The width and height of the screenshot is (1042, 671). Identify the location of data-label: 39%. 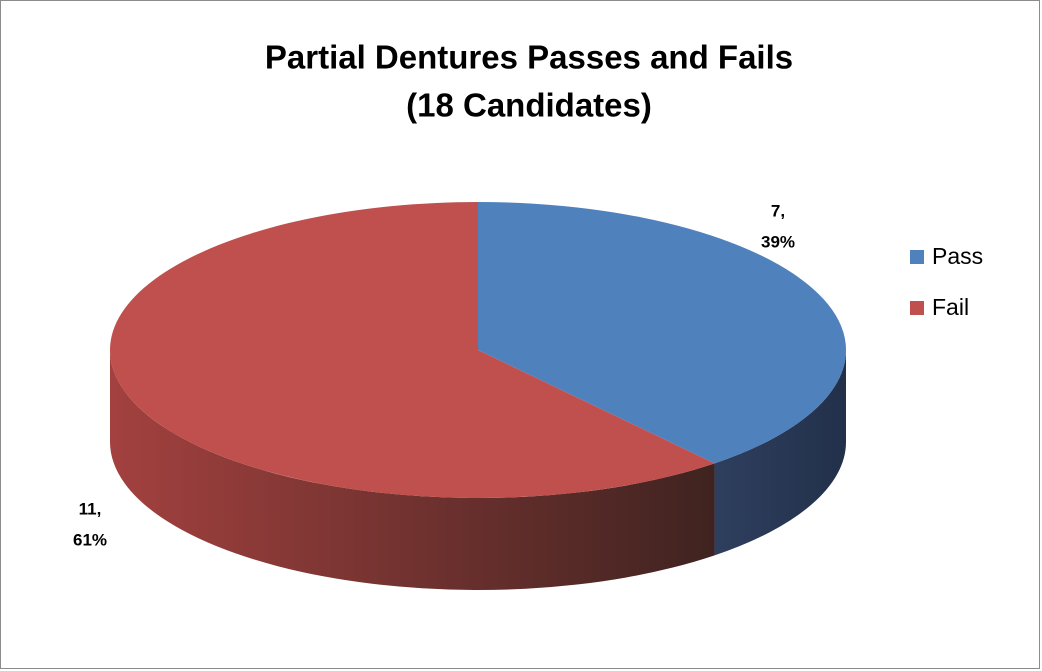
(778, 241).